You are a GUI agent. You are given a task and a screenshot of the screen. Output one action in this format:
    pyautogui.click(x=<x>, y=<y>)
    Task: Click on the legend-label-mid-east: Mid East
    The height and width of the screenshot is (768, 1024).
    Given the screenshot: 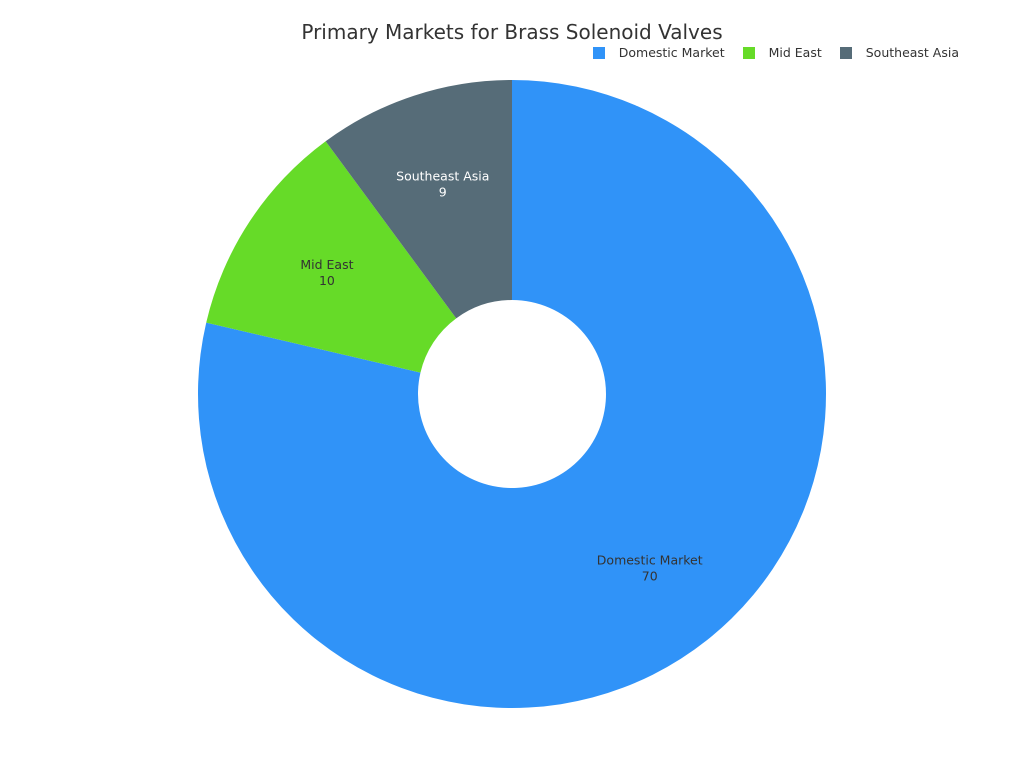 What is the action you would take?
    pyautogui.click(x=795, y=52)
    